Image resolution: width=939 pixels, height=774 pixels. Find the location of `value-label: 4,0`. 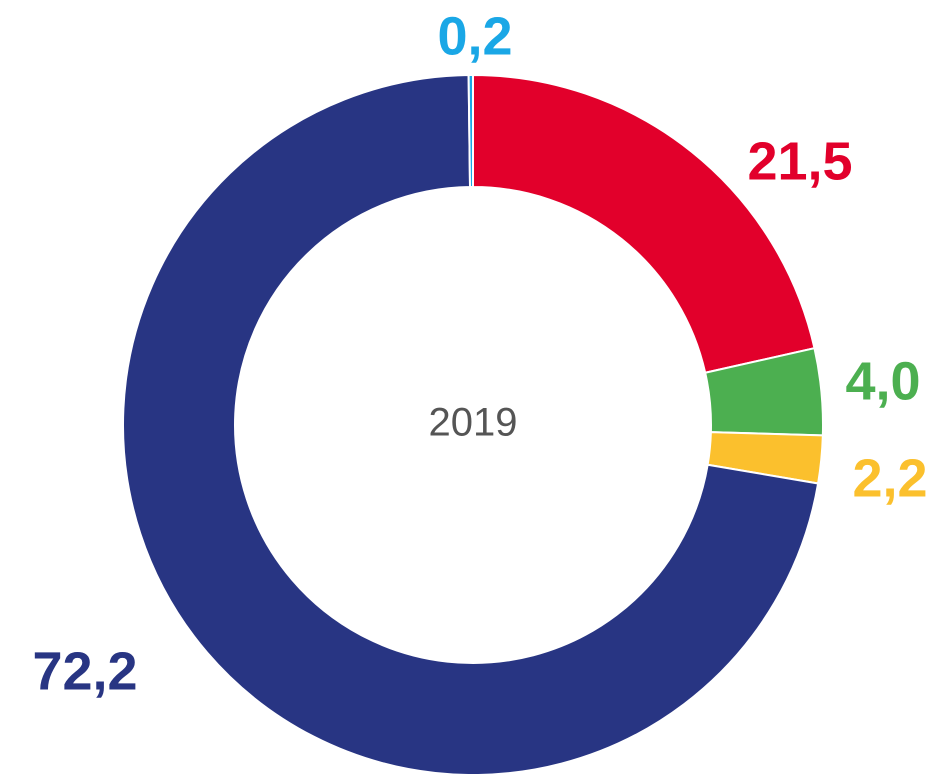

value-label: 4,0 is located at coordinates (882, 381).